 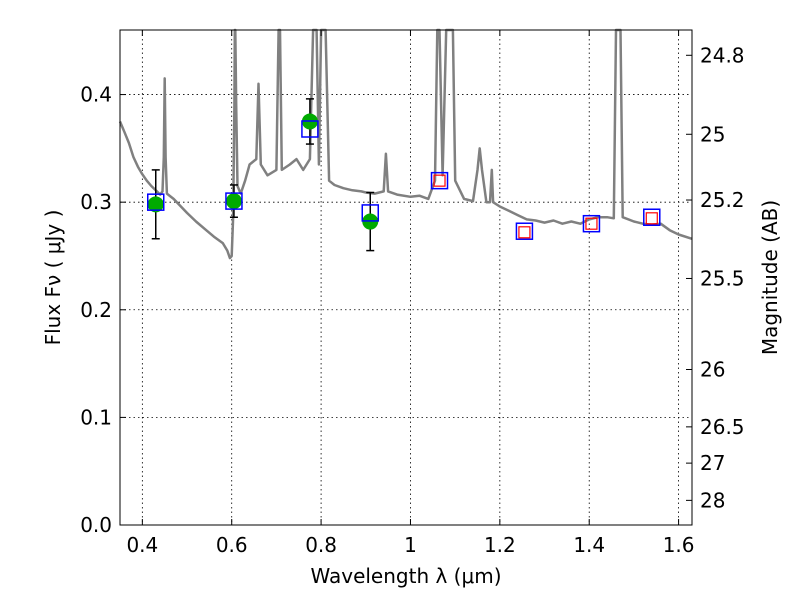 What do you see at coordinates (722, 200) in the screenshot?
I see `right-tick-label: 25.2` at bounding box center [722, 200].